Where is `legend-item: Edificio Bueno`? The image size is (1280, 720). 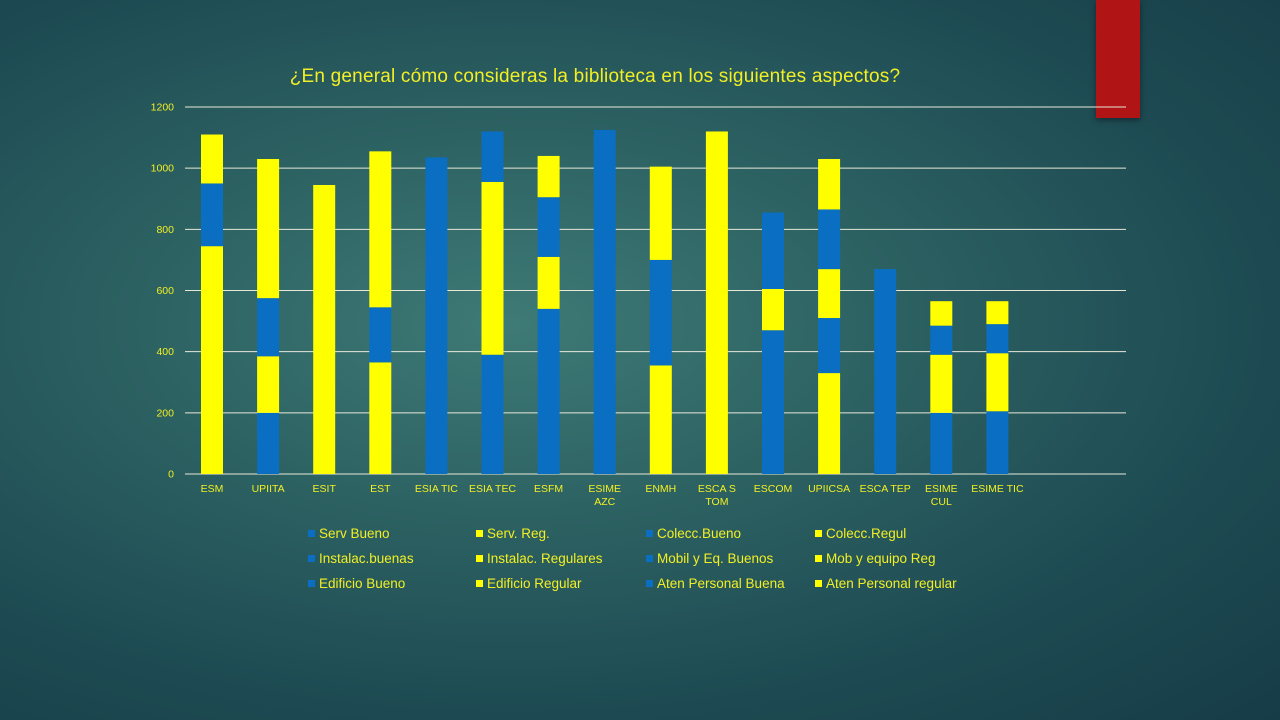 legend-item: Edificio Bueno is located at coordinates (392, 583).